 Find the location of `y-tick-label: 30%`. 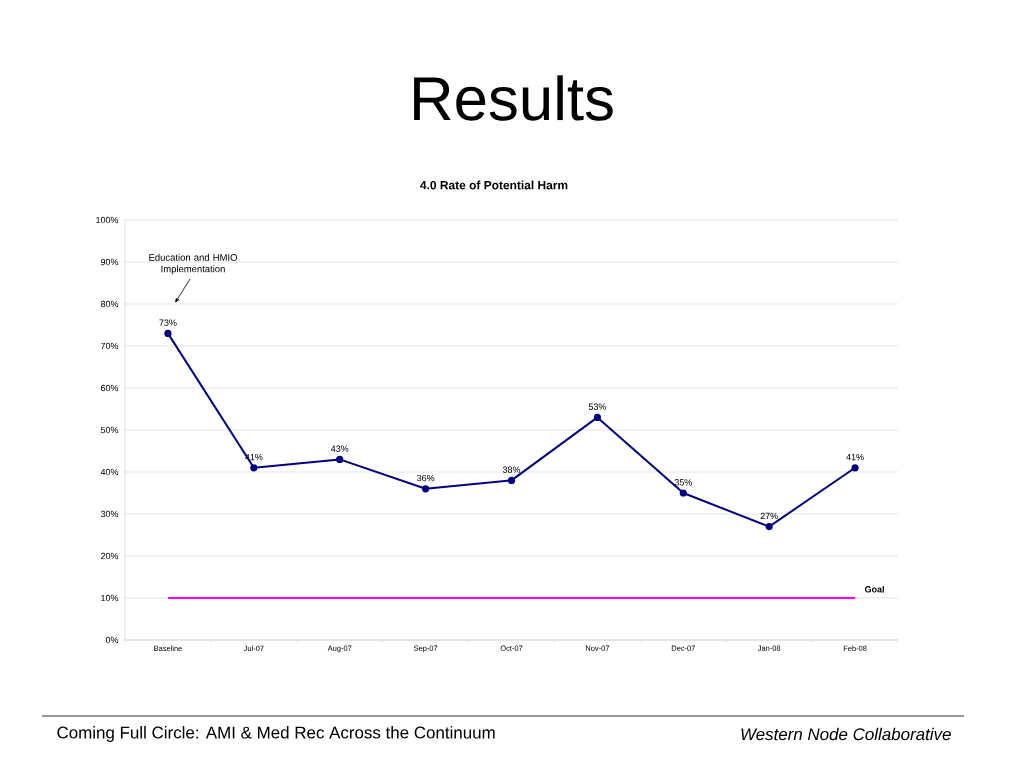

y-tick-label: 30% is located at coordinates (109, 514).